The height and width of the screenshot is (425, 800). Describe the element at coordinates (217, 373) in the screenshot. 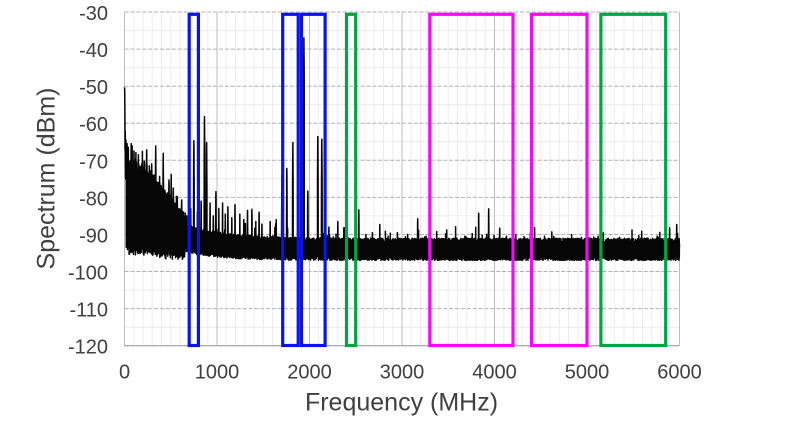

I see `svg-text: 1000` at that location.